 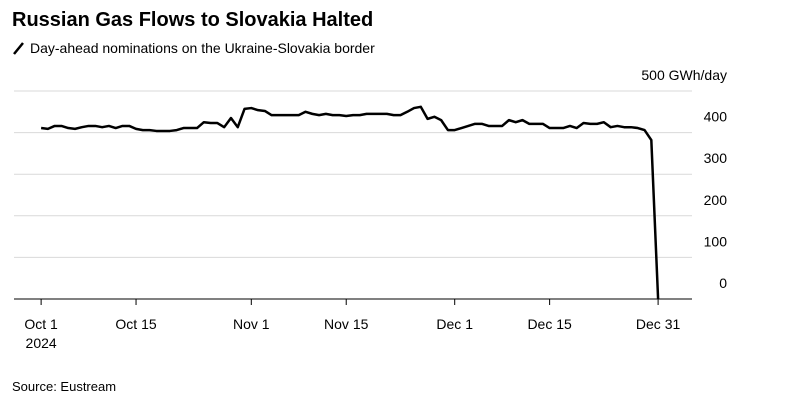 What do you see at coordinates (716, 241) in the screenshot?
I see `y-tick-label: 100` at bounding box center [716, 241].